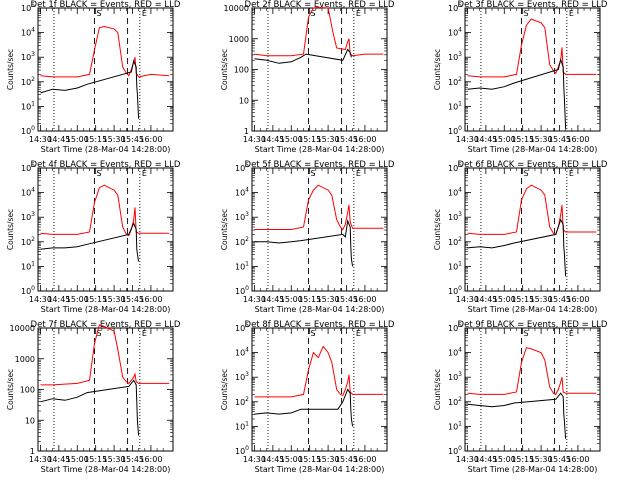 This screenshot has width=640, height=484. What do you see at coordinates (533, 5) in the screenshot?
I see `panel-title: Det 3f BLACK = Events, RED = LLD` at bounding box center [533, 5].